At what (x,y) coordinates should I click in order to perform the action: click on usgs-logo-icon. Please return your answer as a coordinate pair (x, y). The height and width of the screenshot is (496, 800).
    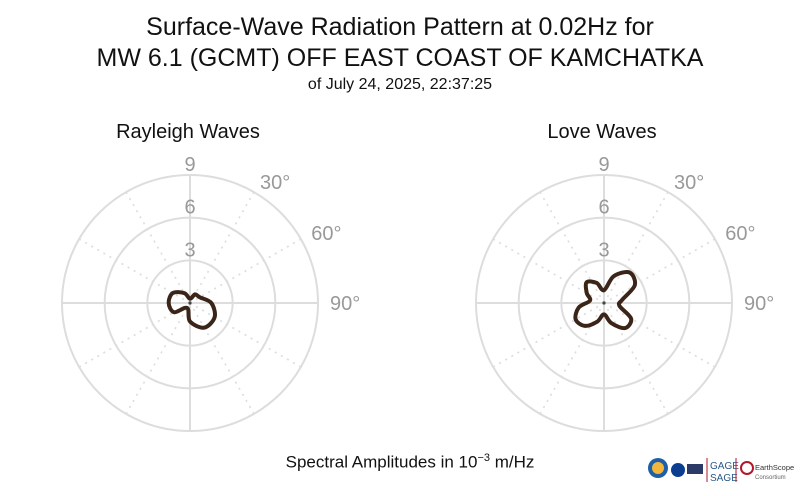
    Looking at the image, I should click on (695, 469).